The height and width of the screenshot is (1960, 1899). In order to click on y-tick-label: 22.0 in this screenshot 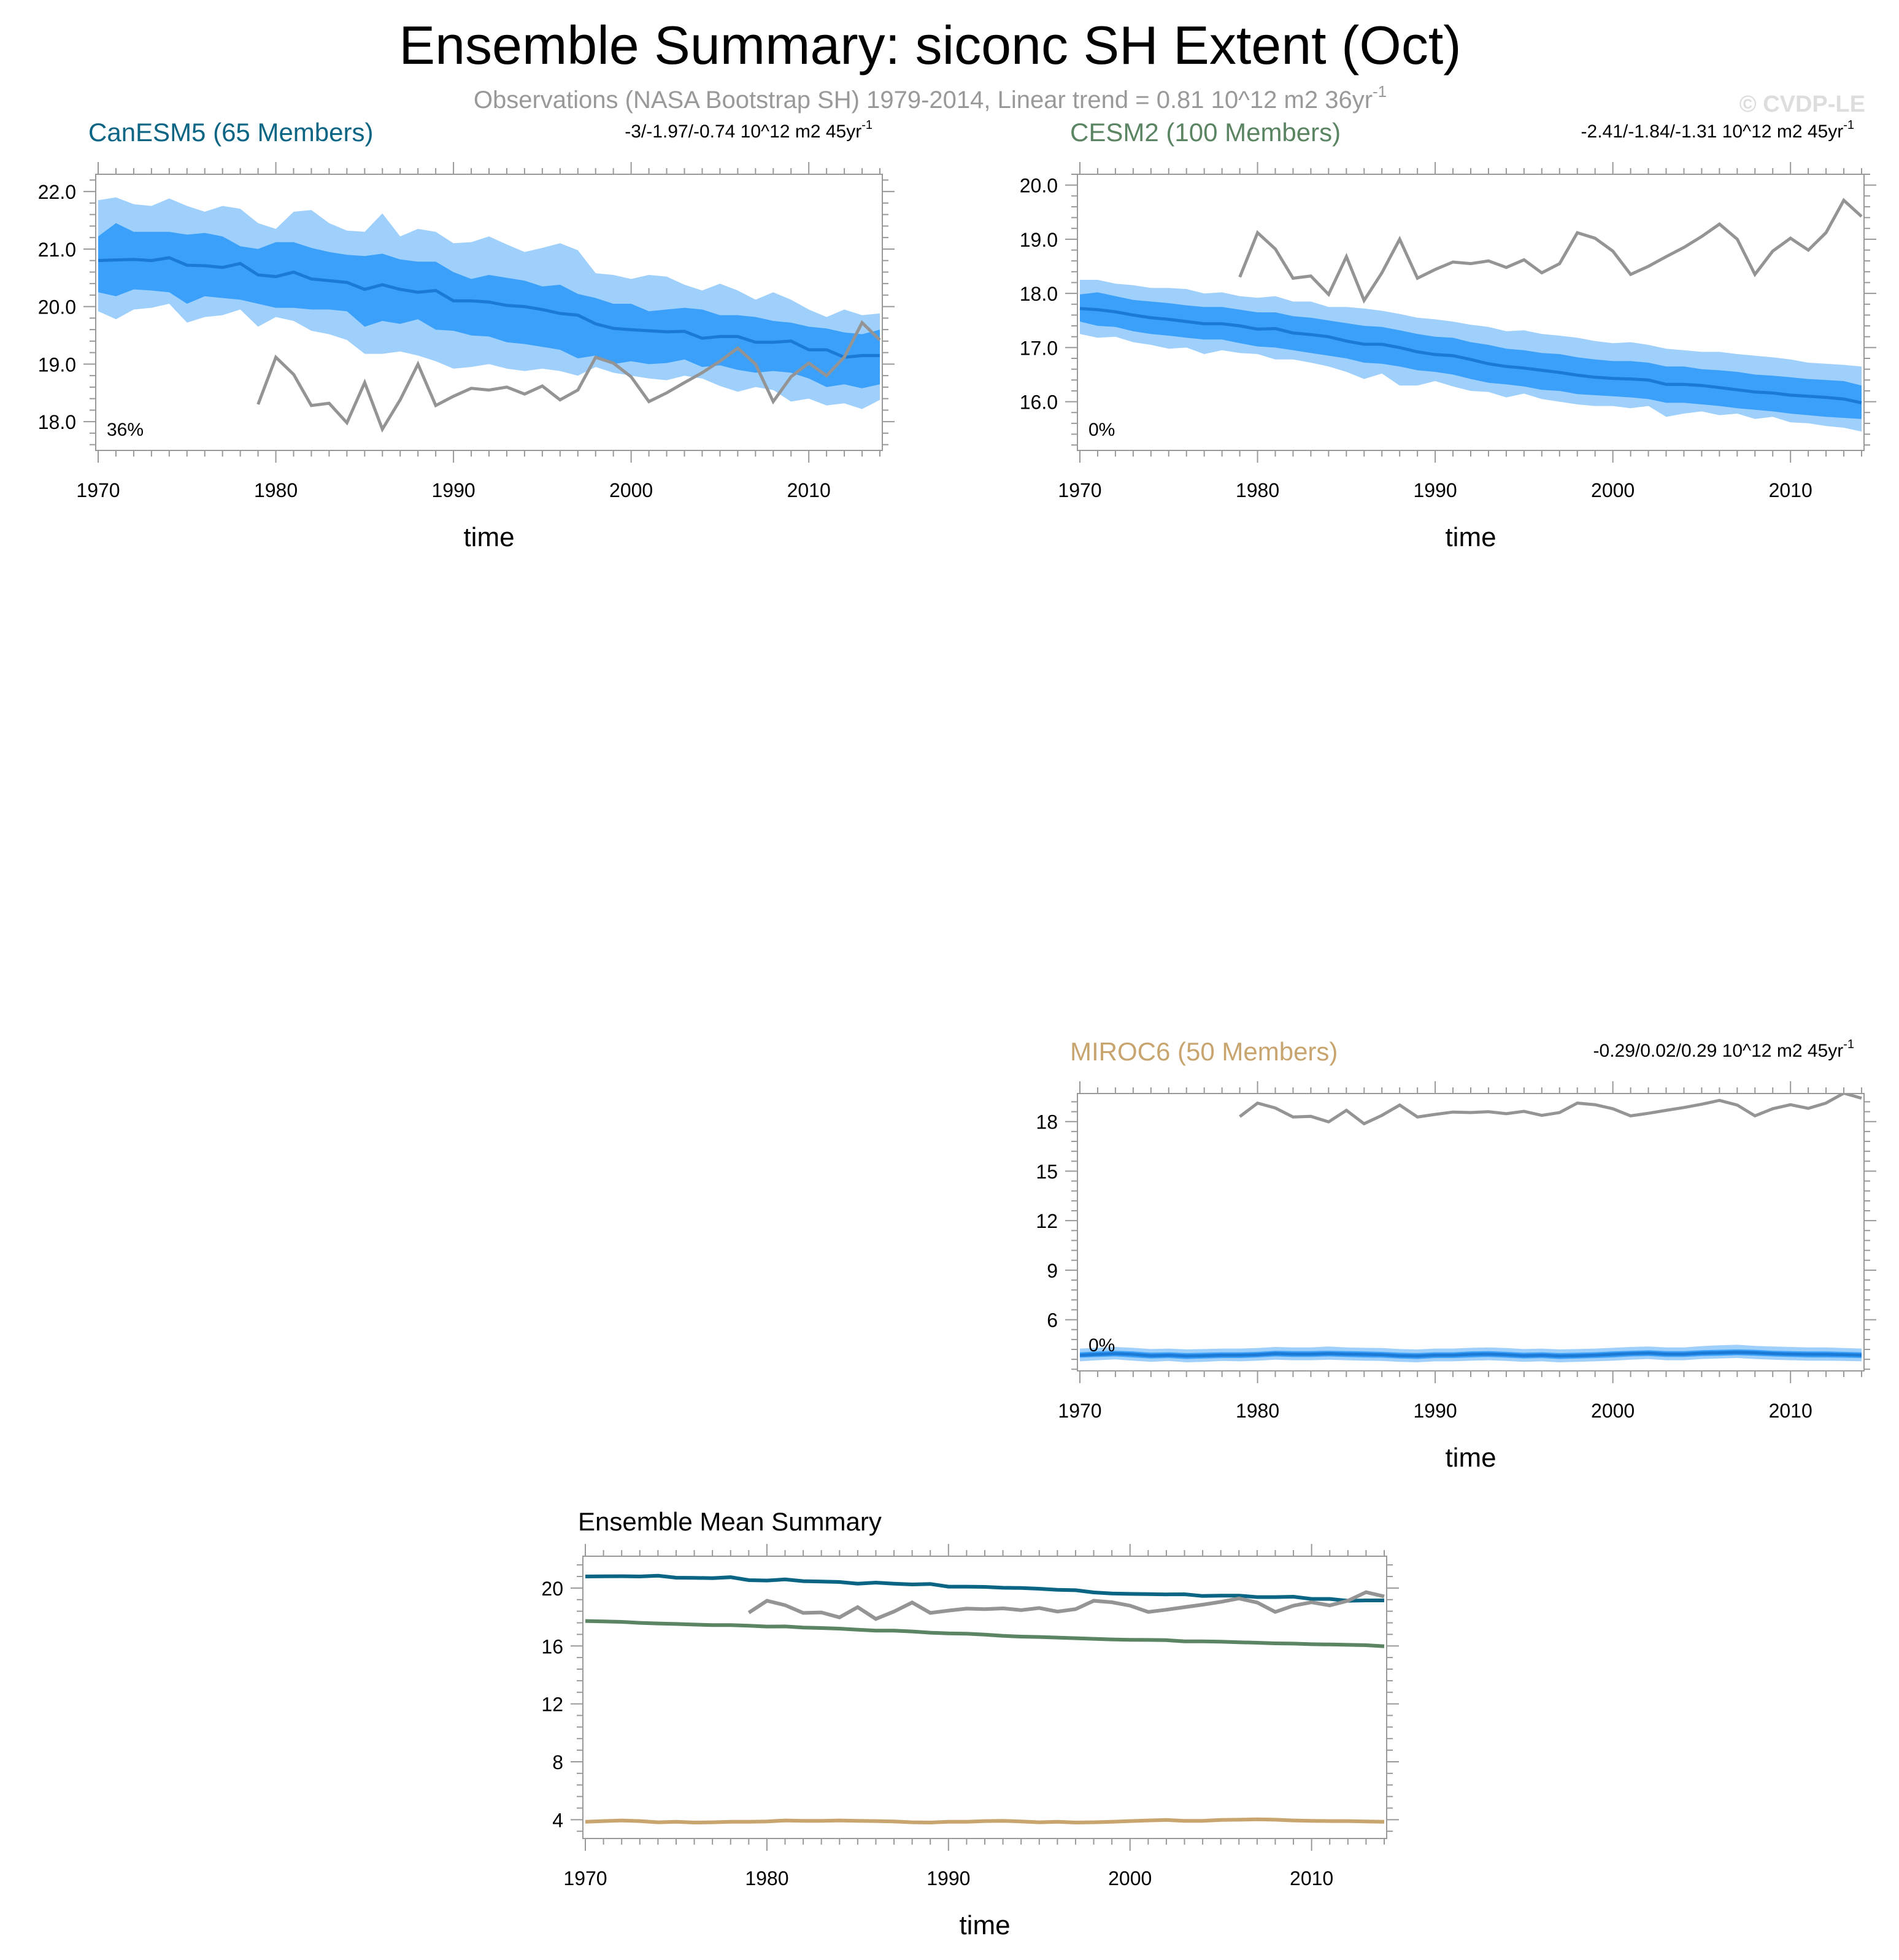, I will do `click(57, 192)`.